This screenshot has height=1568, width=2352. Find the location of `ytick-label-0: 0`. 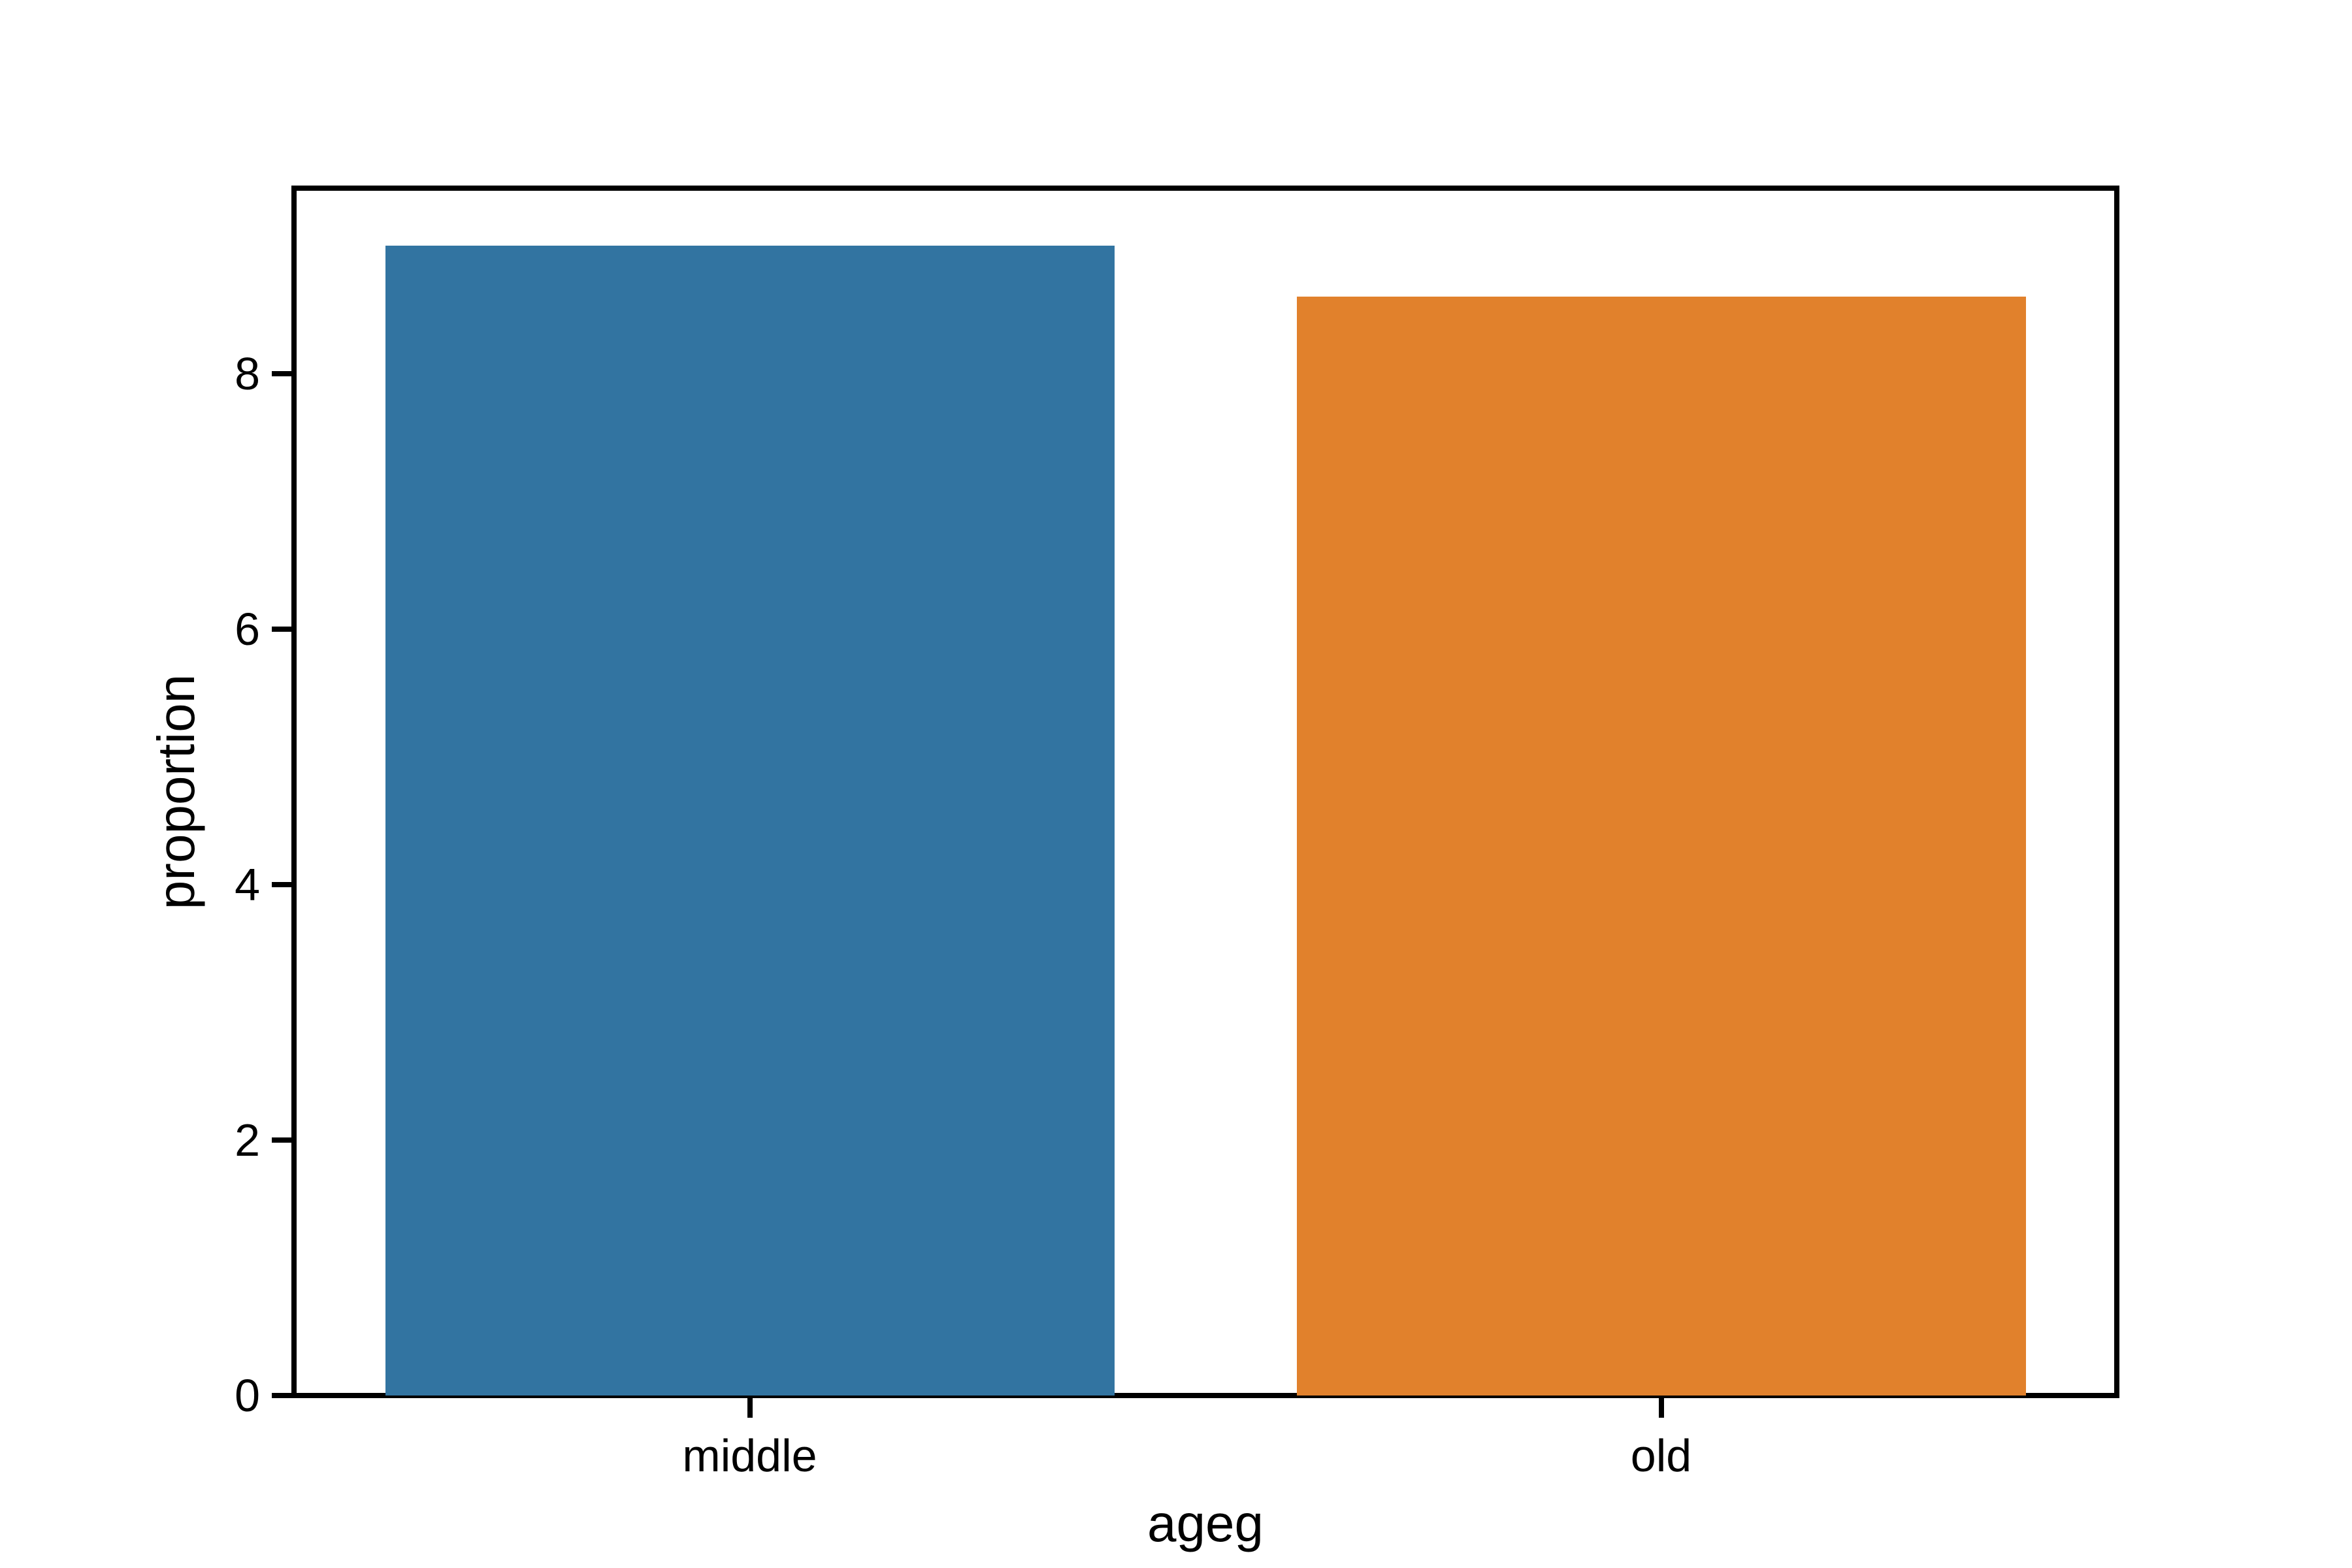

ytick-label-0: 0 is located at coordinates (247, 1395).